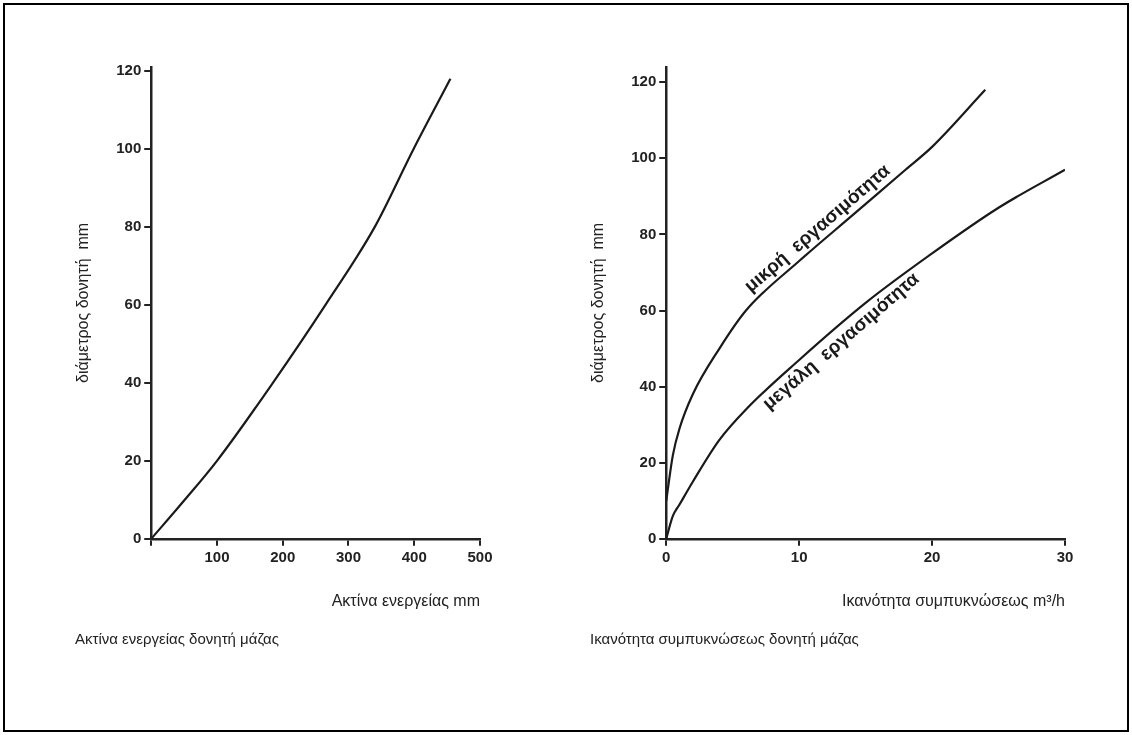 This screenshot has width=1132, height=735. Describe the element at coordinates (405, 600) in the screenshot. I see `x-axis-title: Ακτίνα ενεργείας mm` at that location.